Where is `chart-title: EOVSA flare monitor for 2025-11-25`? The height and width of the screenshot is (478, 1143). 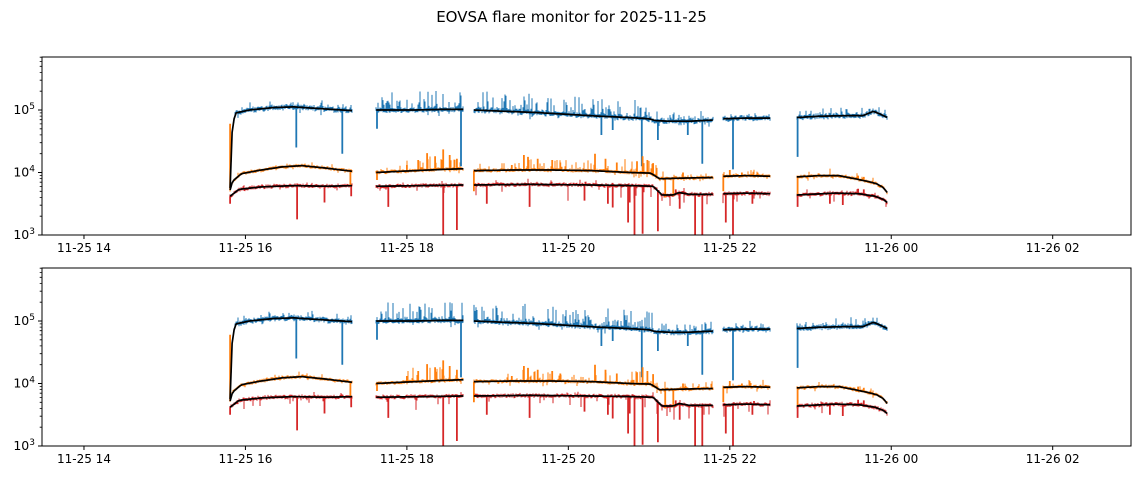 chart-title: EOVSA flare monitor for 2025-11-25 is located at coordinates (571, 17).